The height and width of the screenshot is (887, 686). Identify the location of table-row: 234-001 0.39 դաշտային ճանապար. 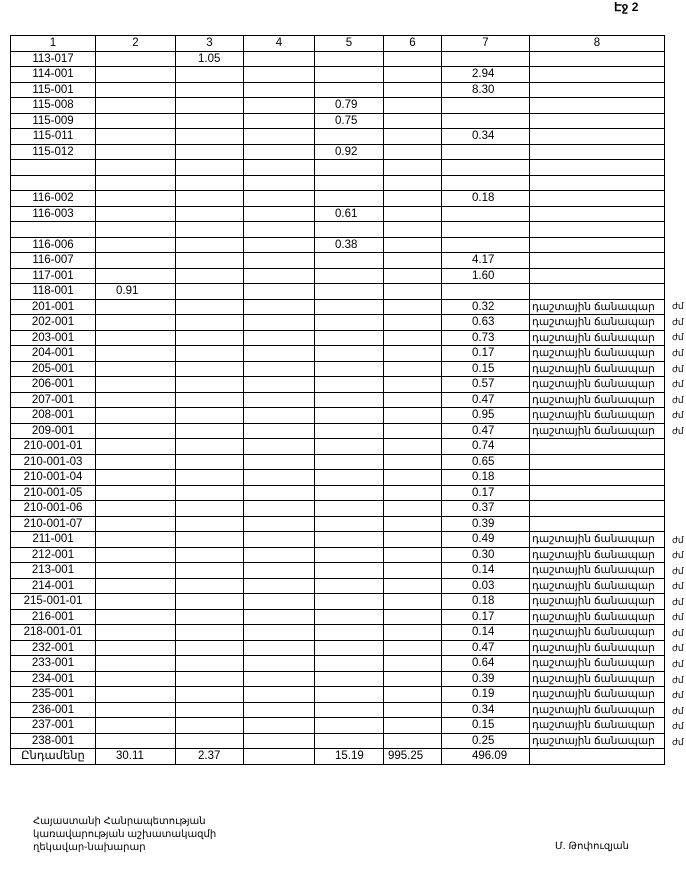
(337, 678).